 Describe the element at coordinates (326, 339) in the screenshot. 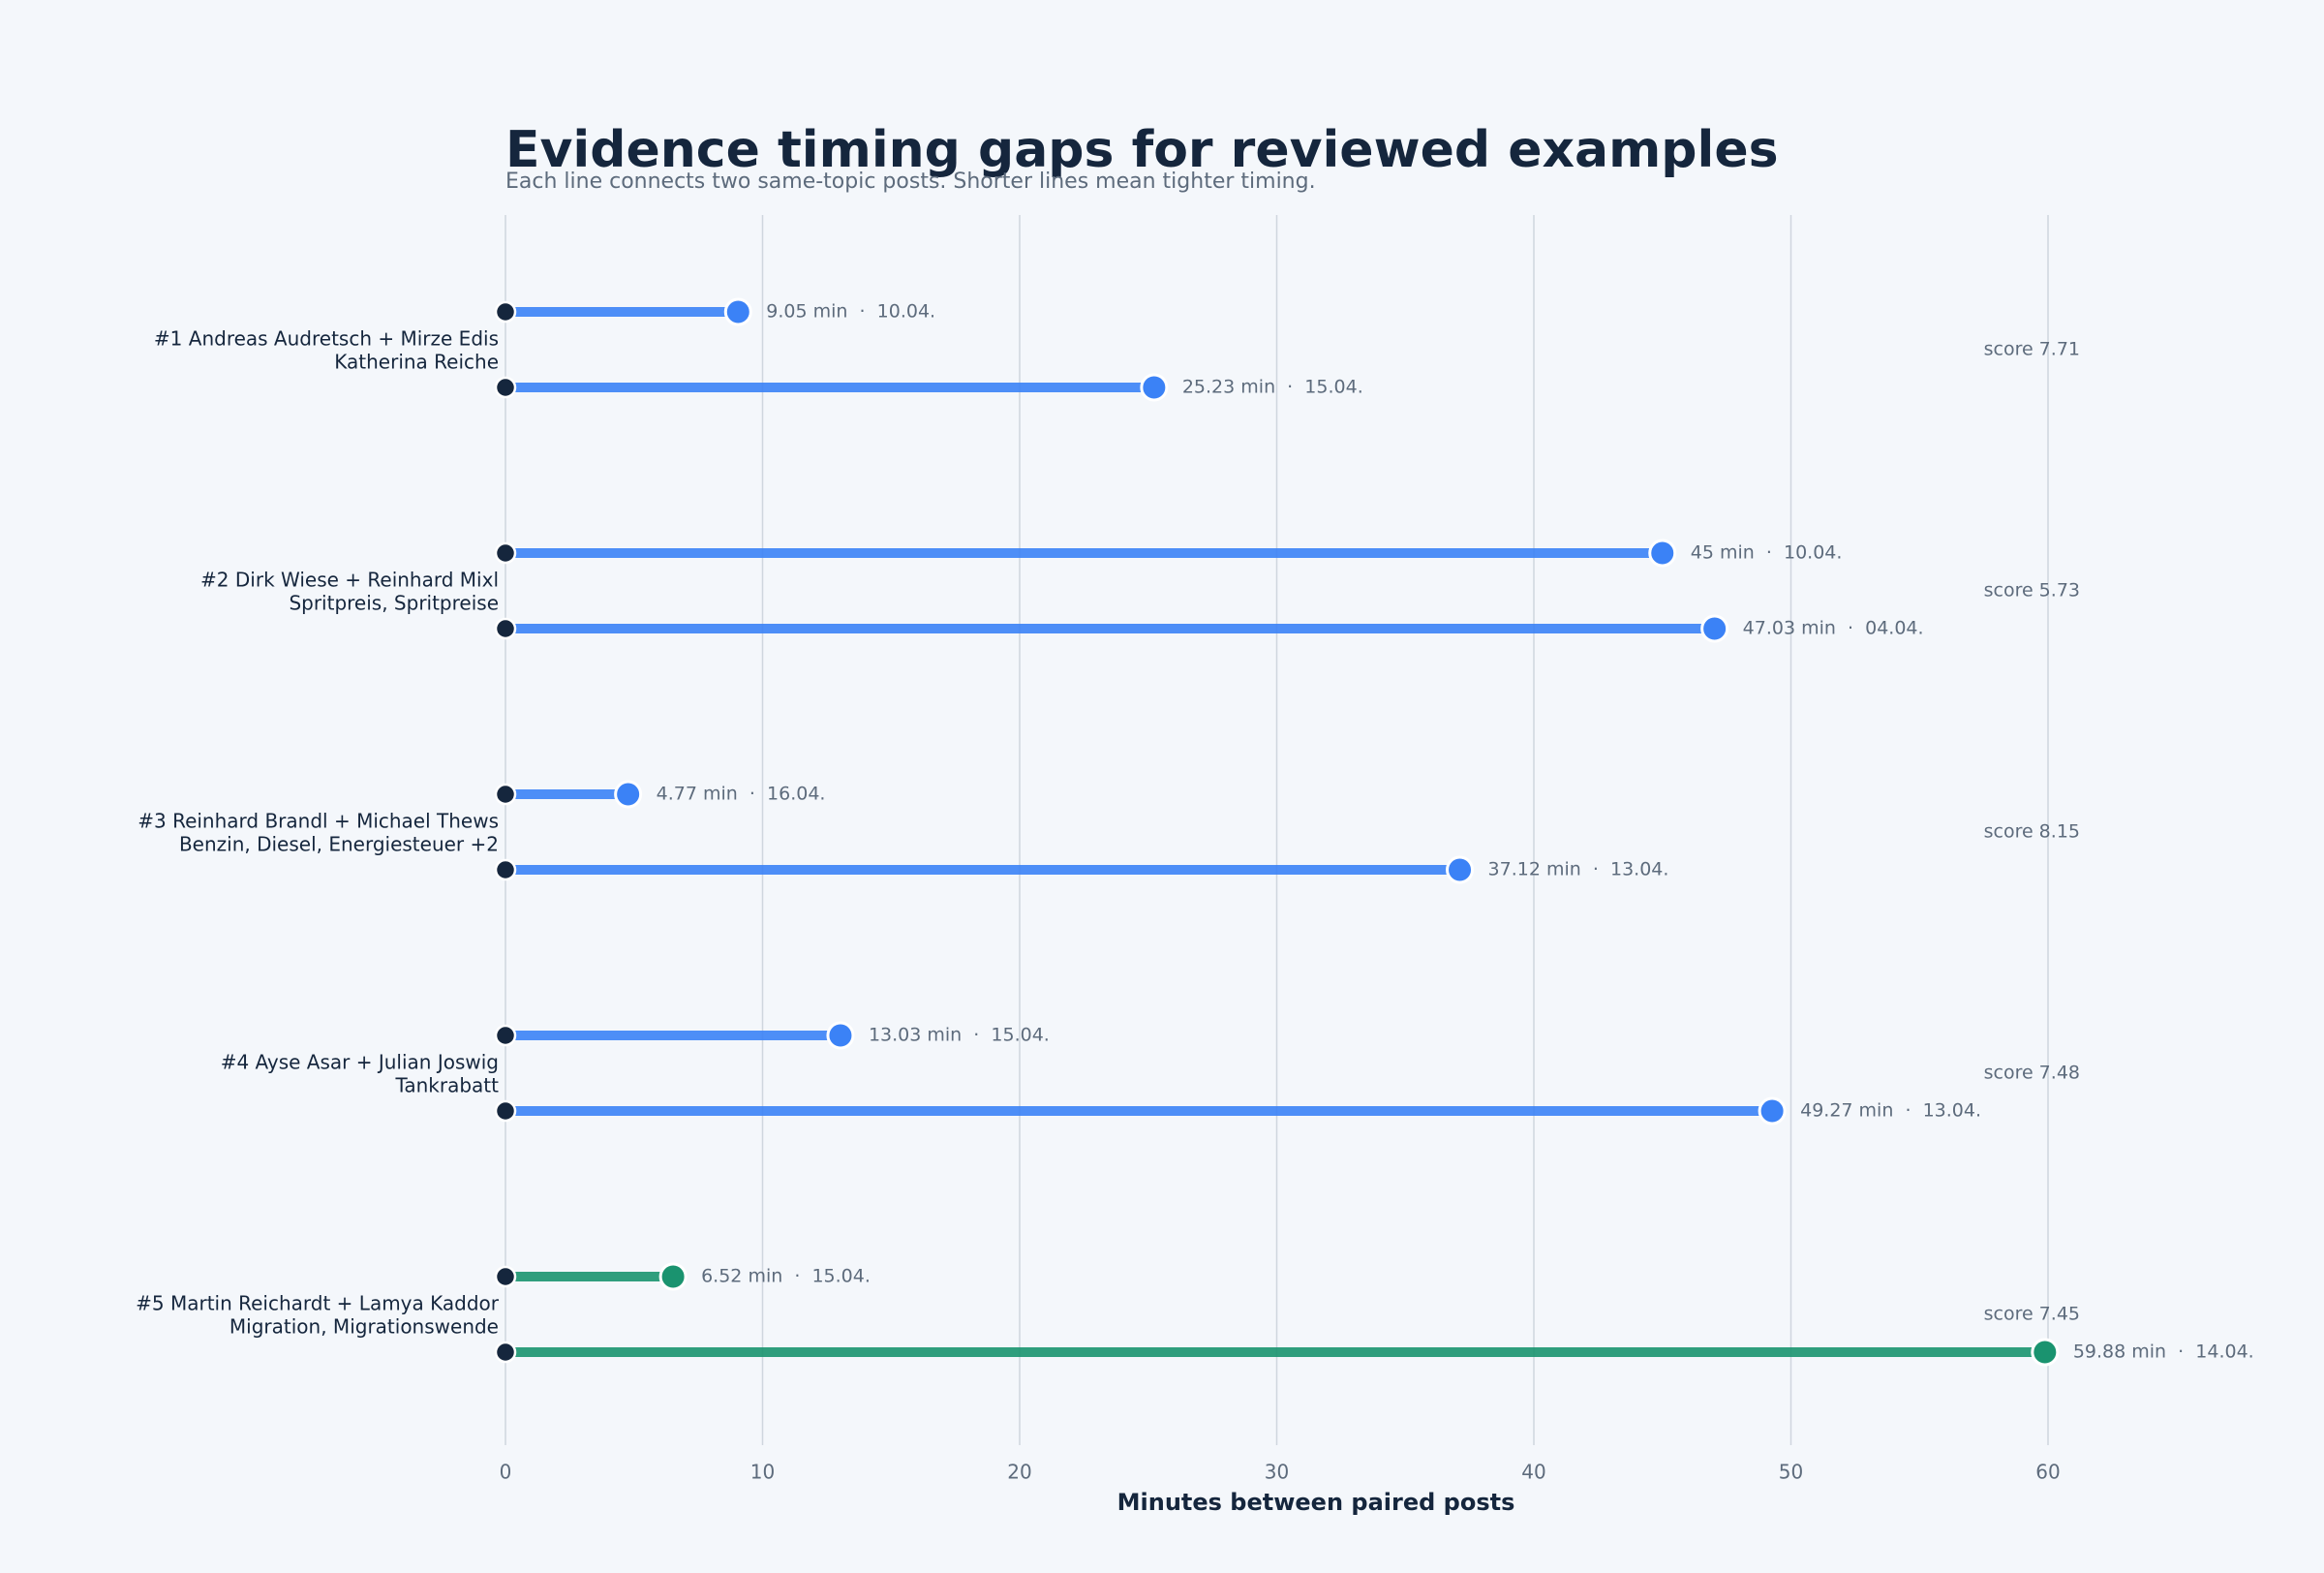

I see `group-label: #1 Andreas Audretsch + Mirze Edis` at that location.